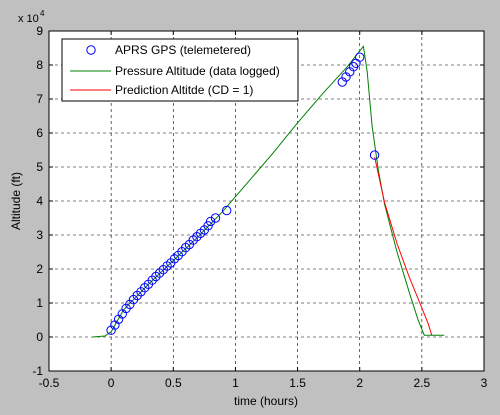 The height and width of the screenshot is (415, 500). I want to click on legend-box, so click(180, 70).